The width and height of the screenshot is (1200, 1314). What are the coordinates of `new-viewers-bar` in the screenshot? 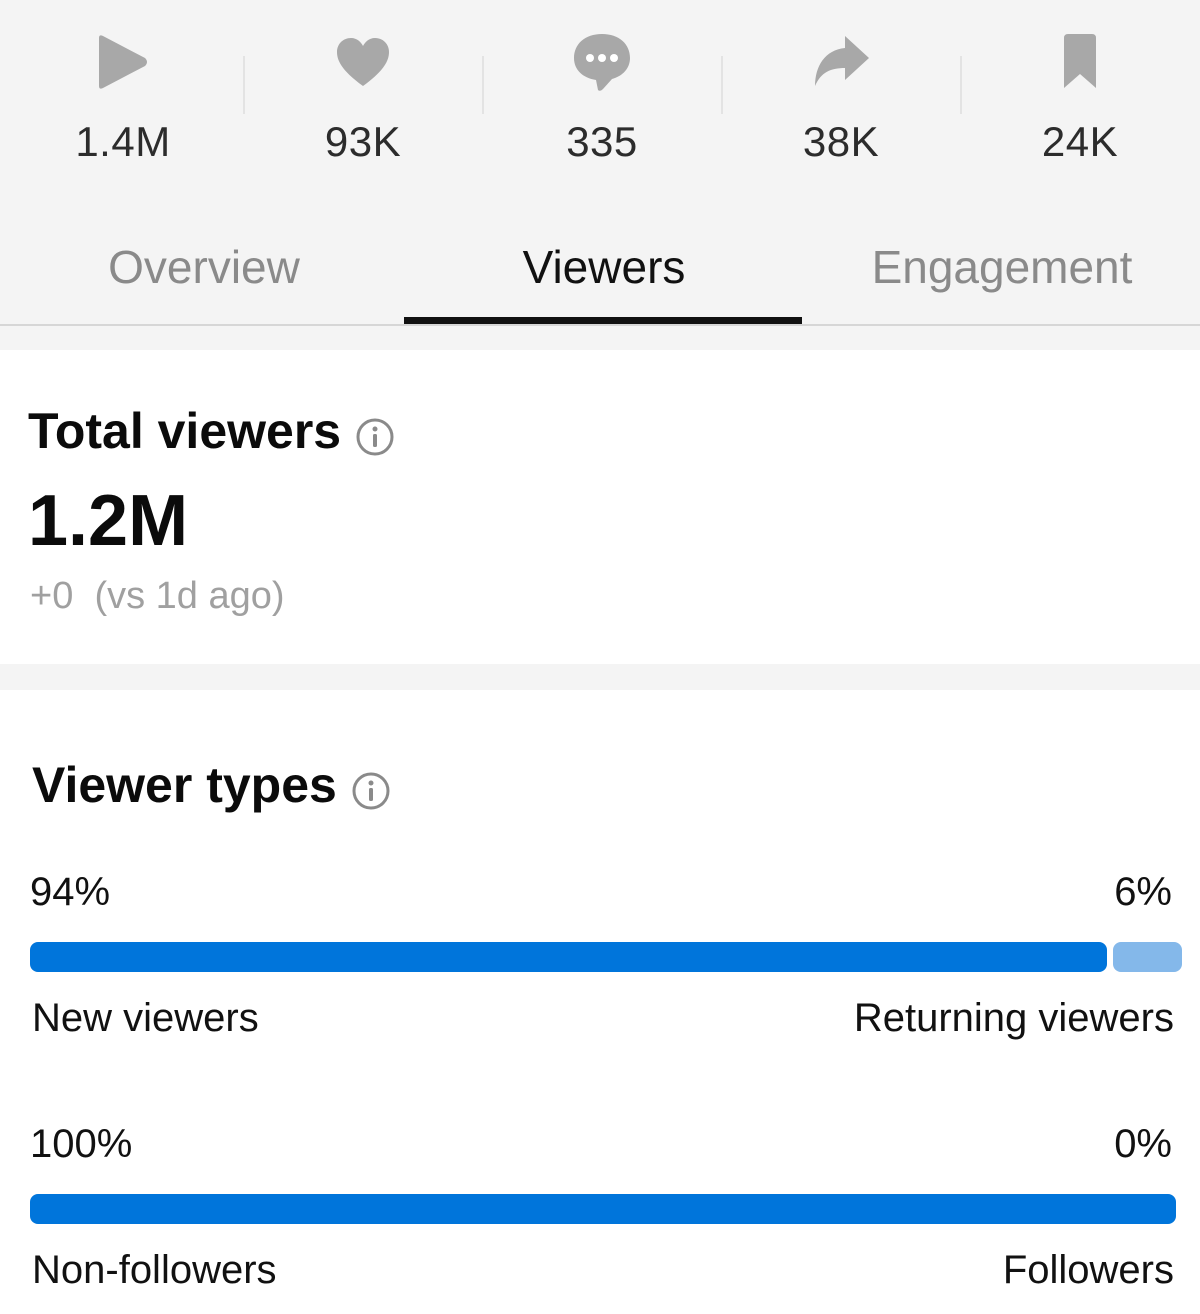 It's located at (568, 957).